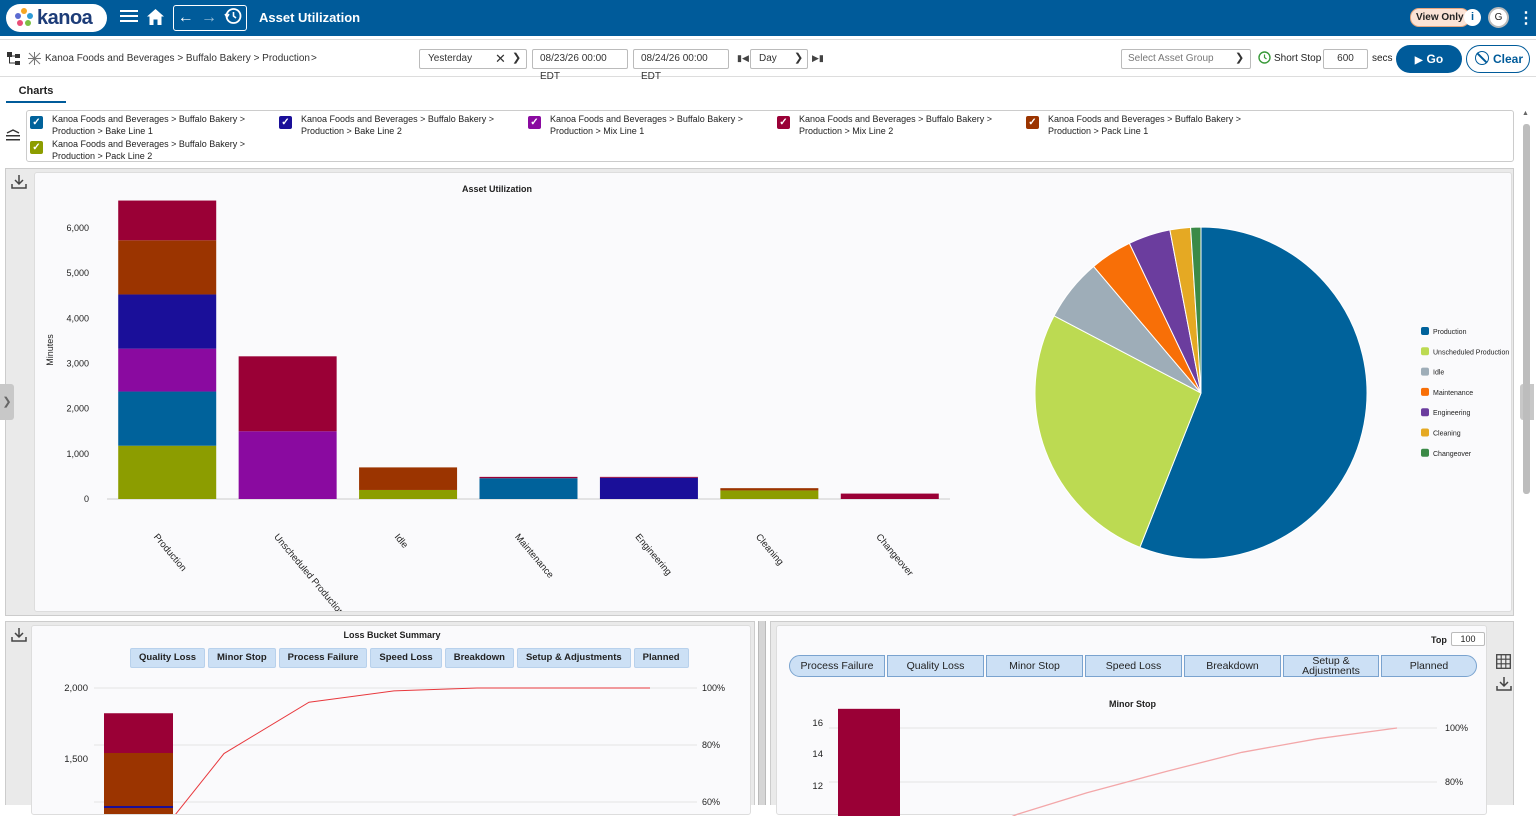 The height and width of the screenshot is (816, 1536). Describe the element at coordinates (155, 19) in the screenshot. I see `home-icon` at that location.